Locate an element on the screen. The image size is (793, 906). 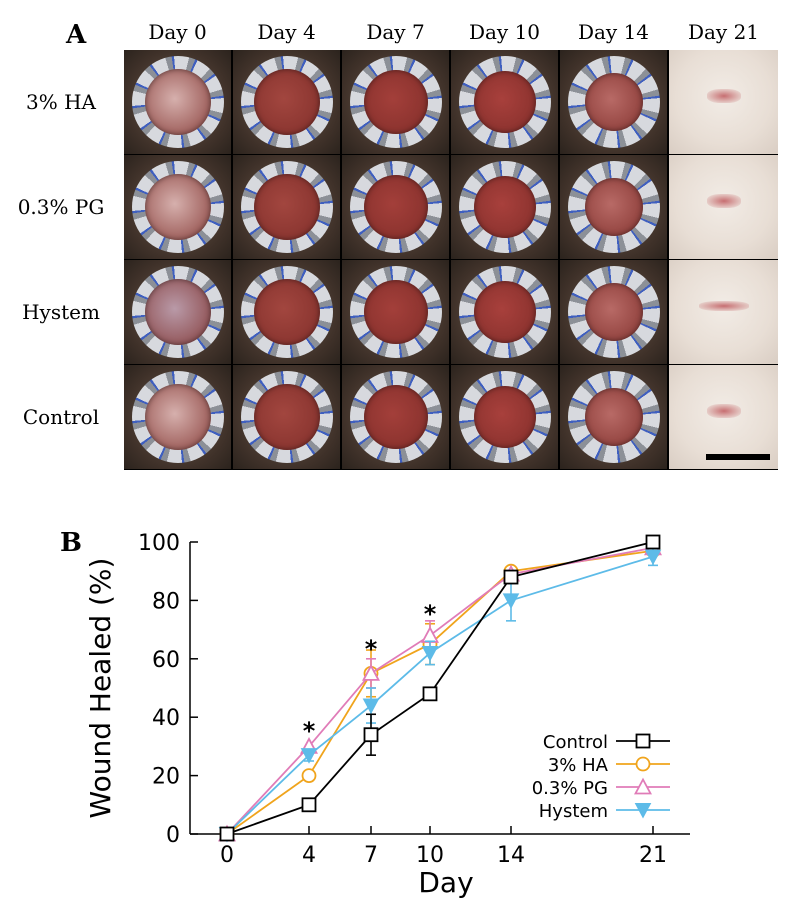
y-tick-label: 80 is located at coordinates (166, 601).